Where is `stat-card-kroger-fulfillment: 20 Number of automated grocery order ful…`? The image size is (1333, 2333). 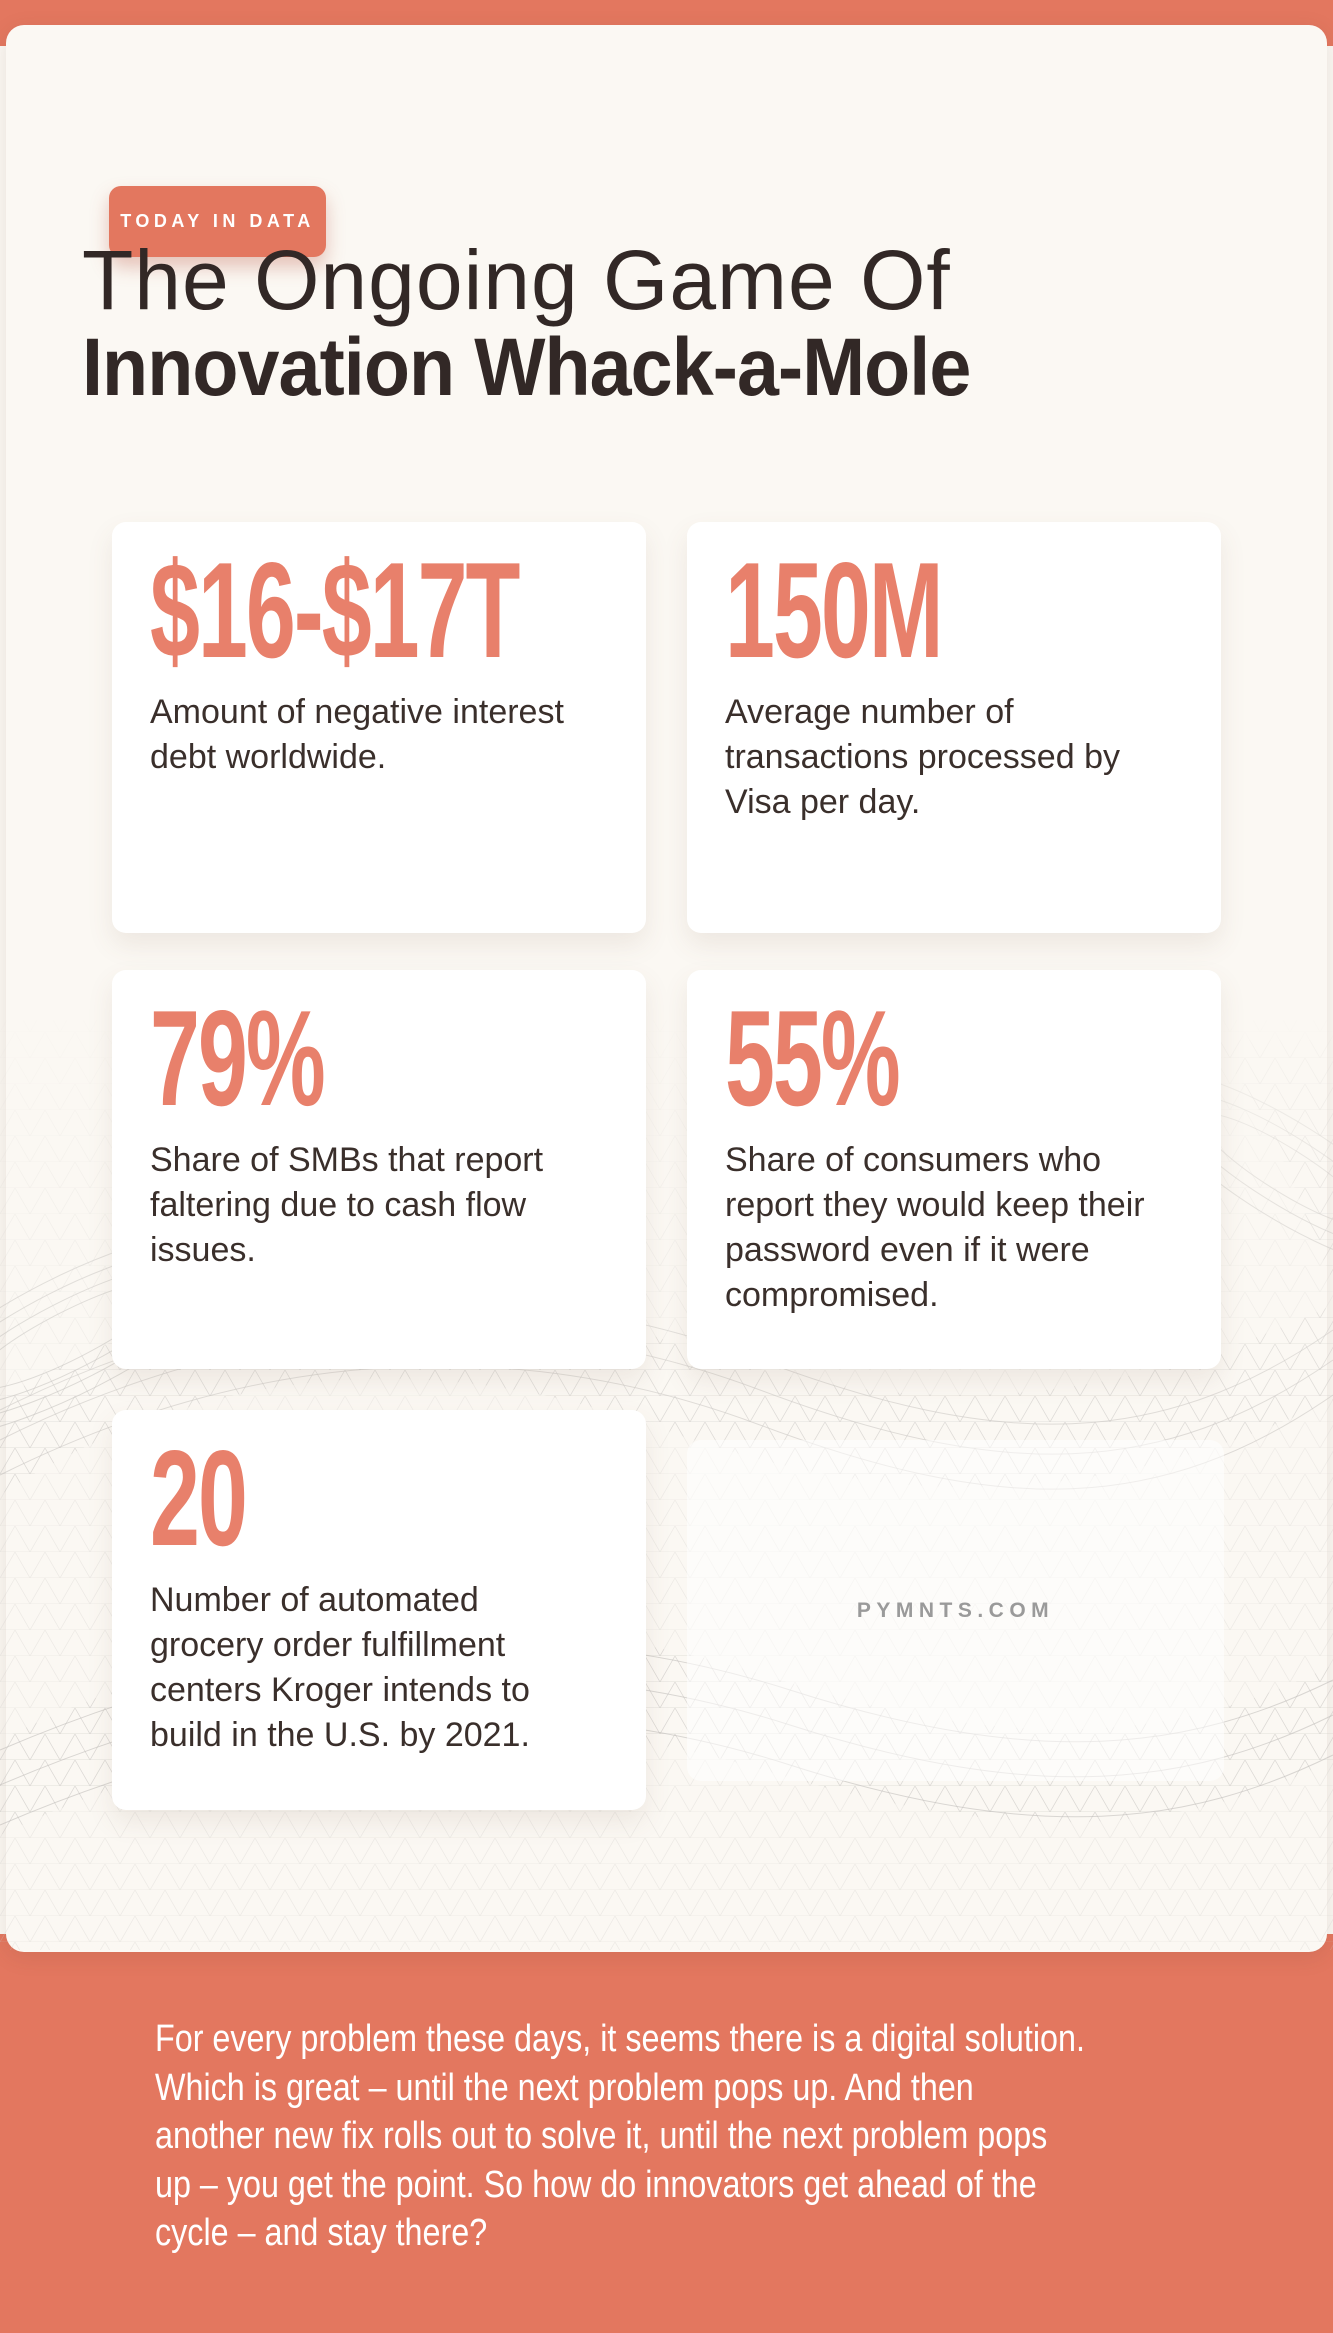 stat-card-kroger-fulfillment: 20 Number of automated grocery order ful… is located at coordinates (379, 1610).